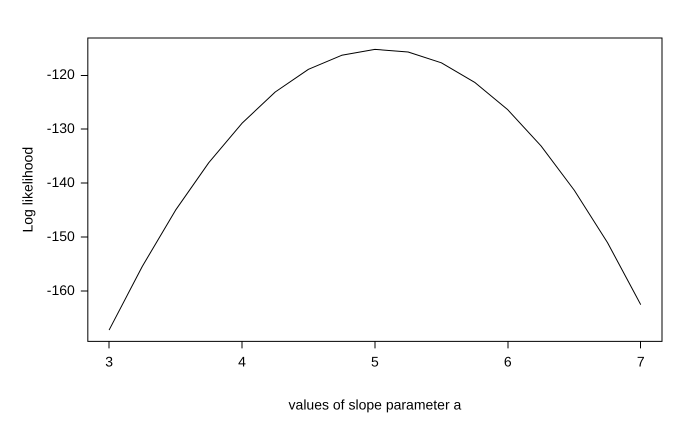 Image resolution: width=700 pixels, height=432 pixels. What do you see at coordinates (61, 236) in the screenshot?
I see `y-tick-label: -150` at bounding box center [61, 236].